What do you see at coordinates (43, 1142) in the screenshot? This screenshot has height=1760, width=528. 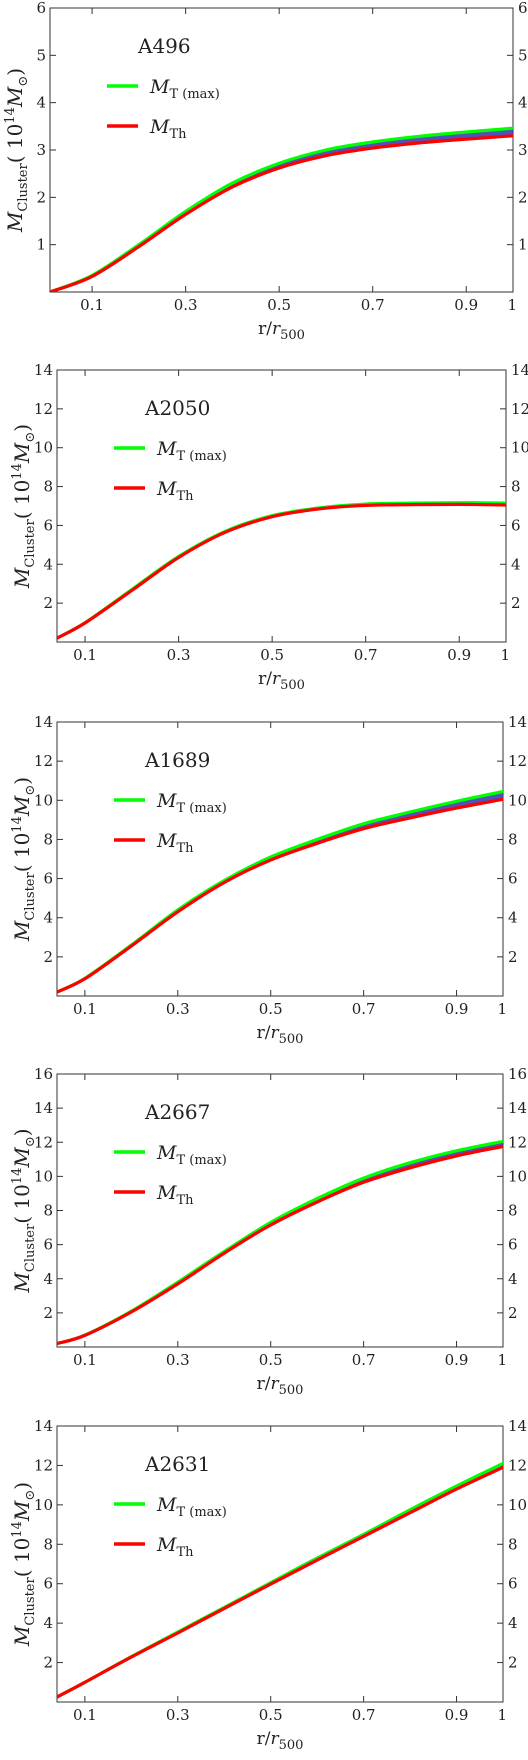 I see `y-tick-label-left: 12` at bounding box center [43, 1142].